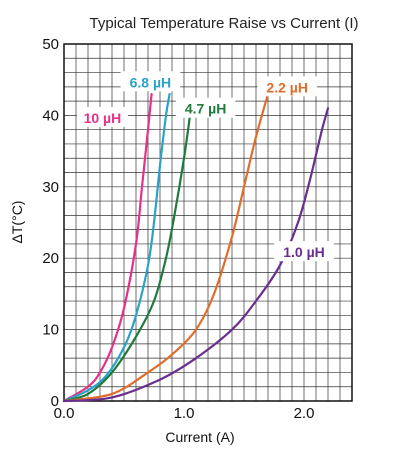 This screenshot has height=450, width=398. I want to click on y-tick-label: 30, so click(50, 187).